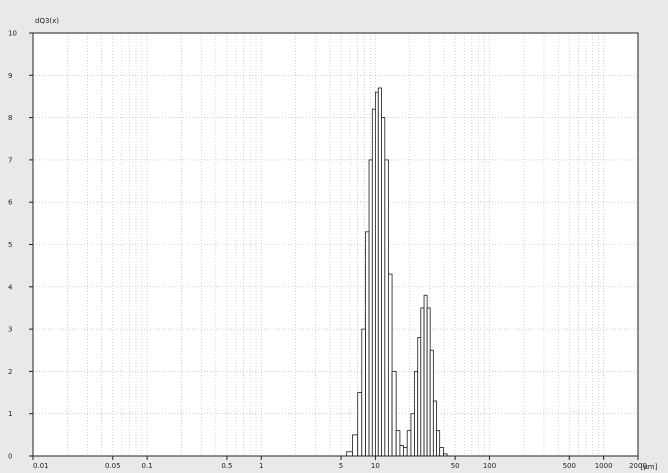 The image size is (668, 473). What do you see at coordinates (638, 466) in the screenshot?
I see `x-tick-label: 2000` at bounding box center [638, 466].